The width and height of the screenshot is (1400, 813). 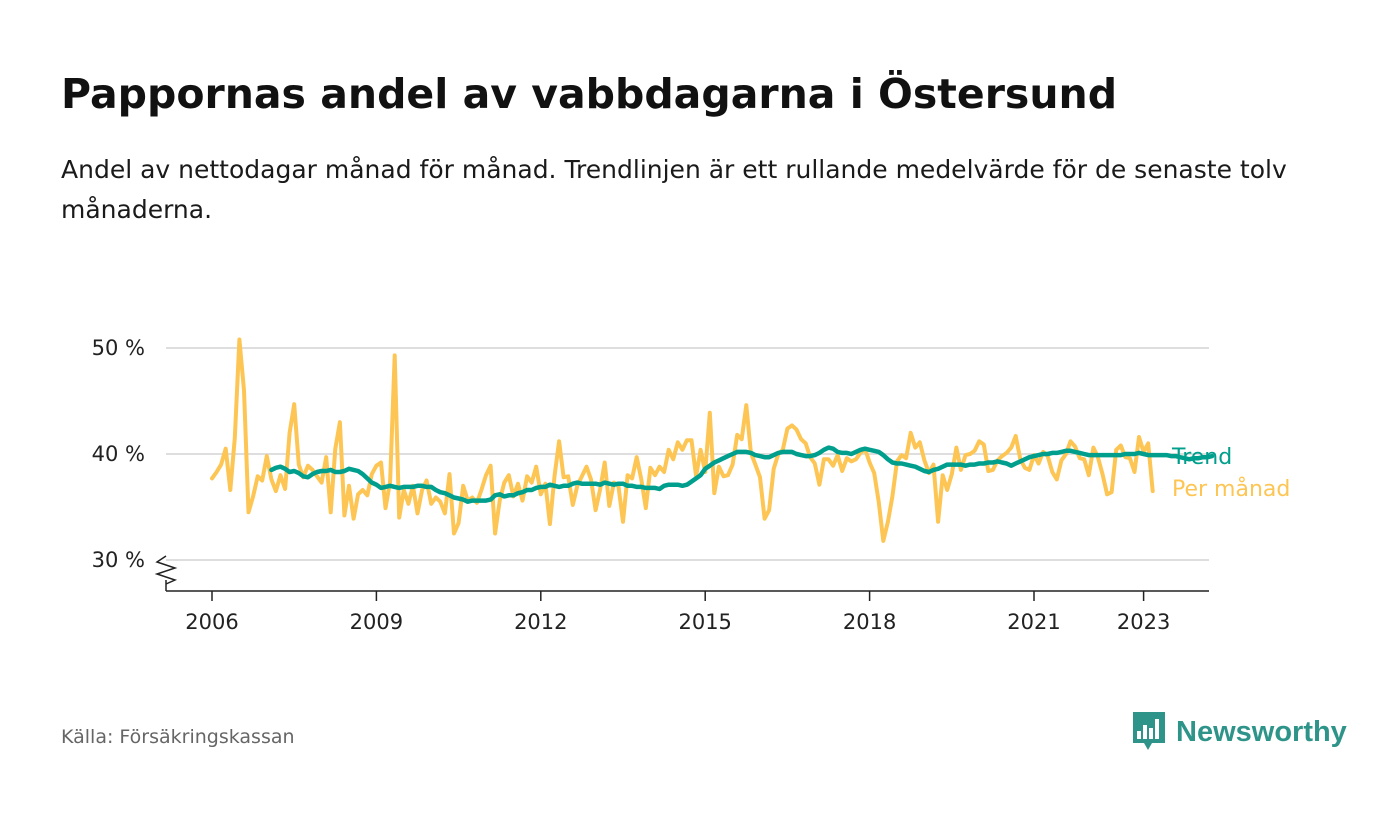 I want to click on legend-trend-label: Trend, so click(x=1201, y=457).